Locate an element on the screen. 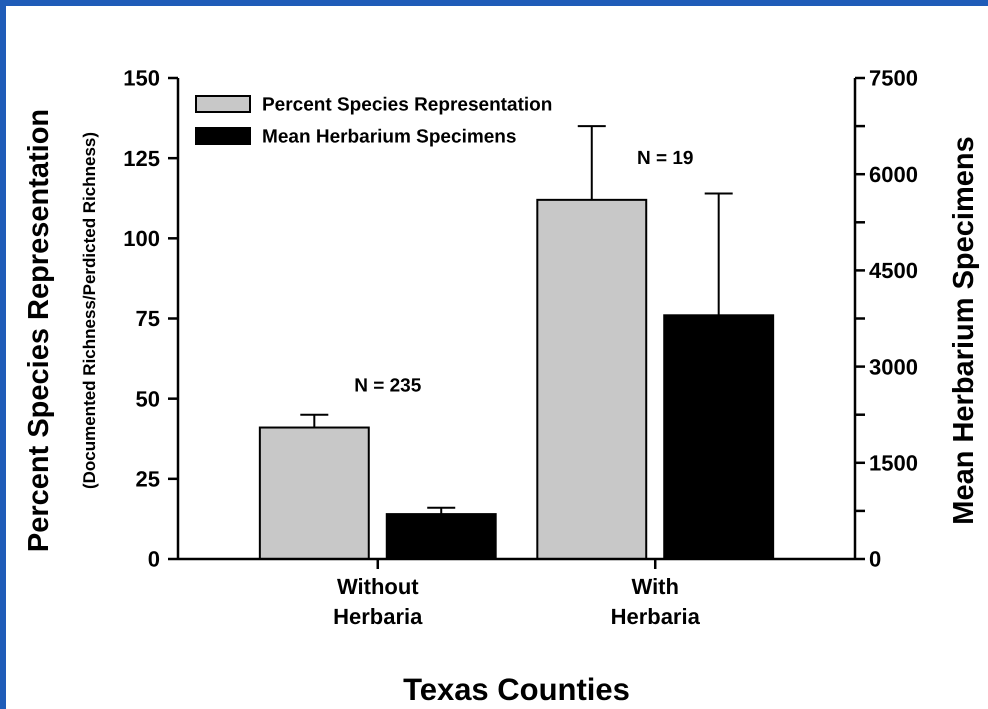 The height and width of the screenshot is (709, 988). annotation: N = 235 is located at coordinates (388, 386).